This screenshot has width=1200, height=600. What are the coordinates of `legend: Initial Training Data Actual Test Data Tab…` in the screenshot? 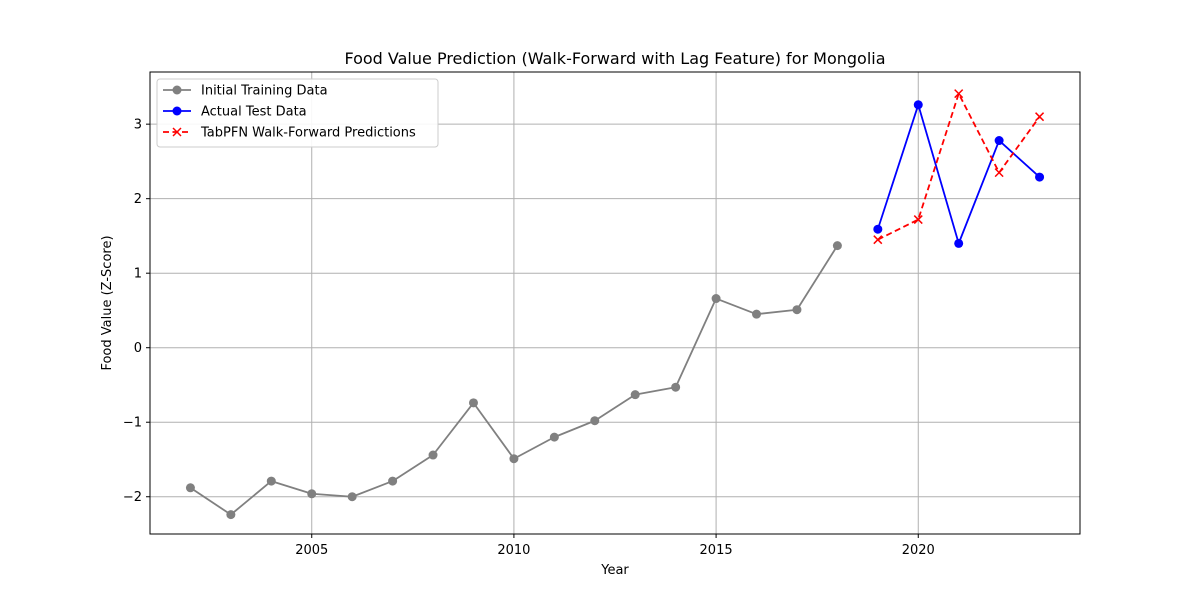 It's located at (297, 113).